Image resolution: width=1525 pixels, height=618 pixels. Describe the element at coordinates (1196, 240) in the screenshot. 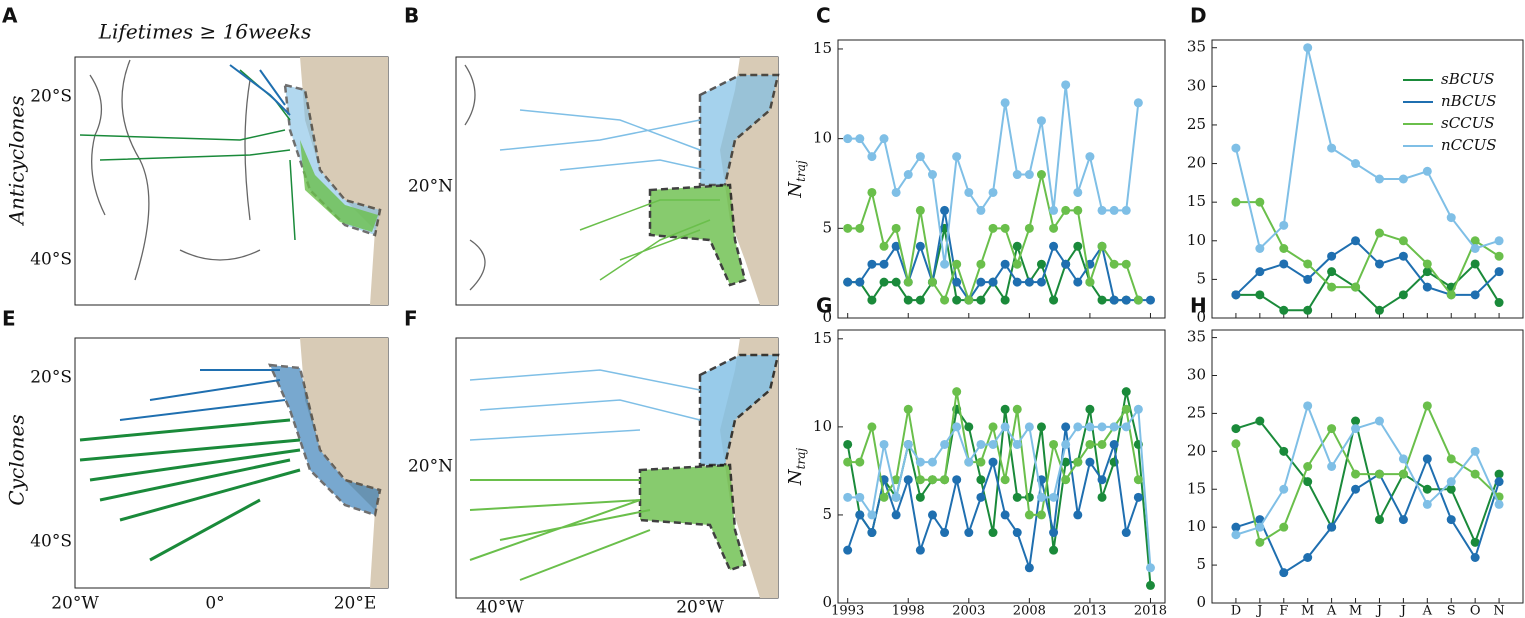

I see `y-tick-label: 10` at that location.